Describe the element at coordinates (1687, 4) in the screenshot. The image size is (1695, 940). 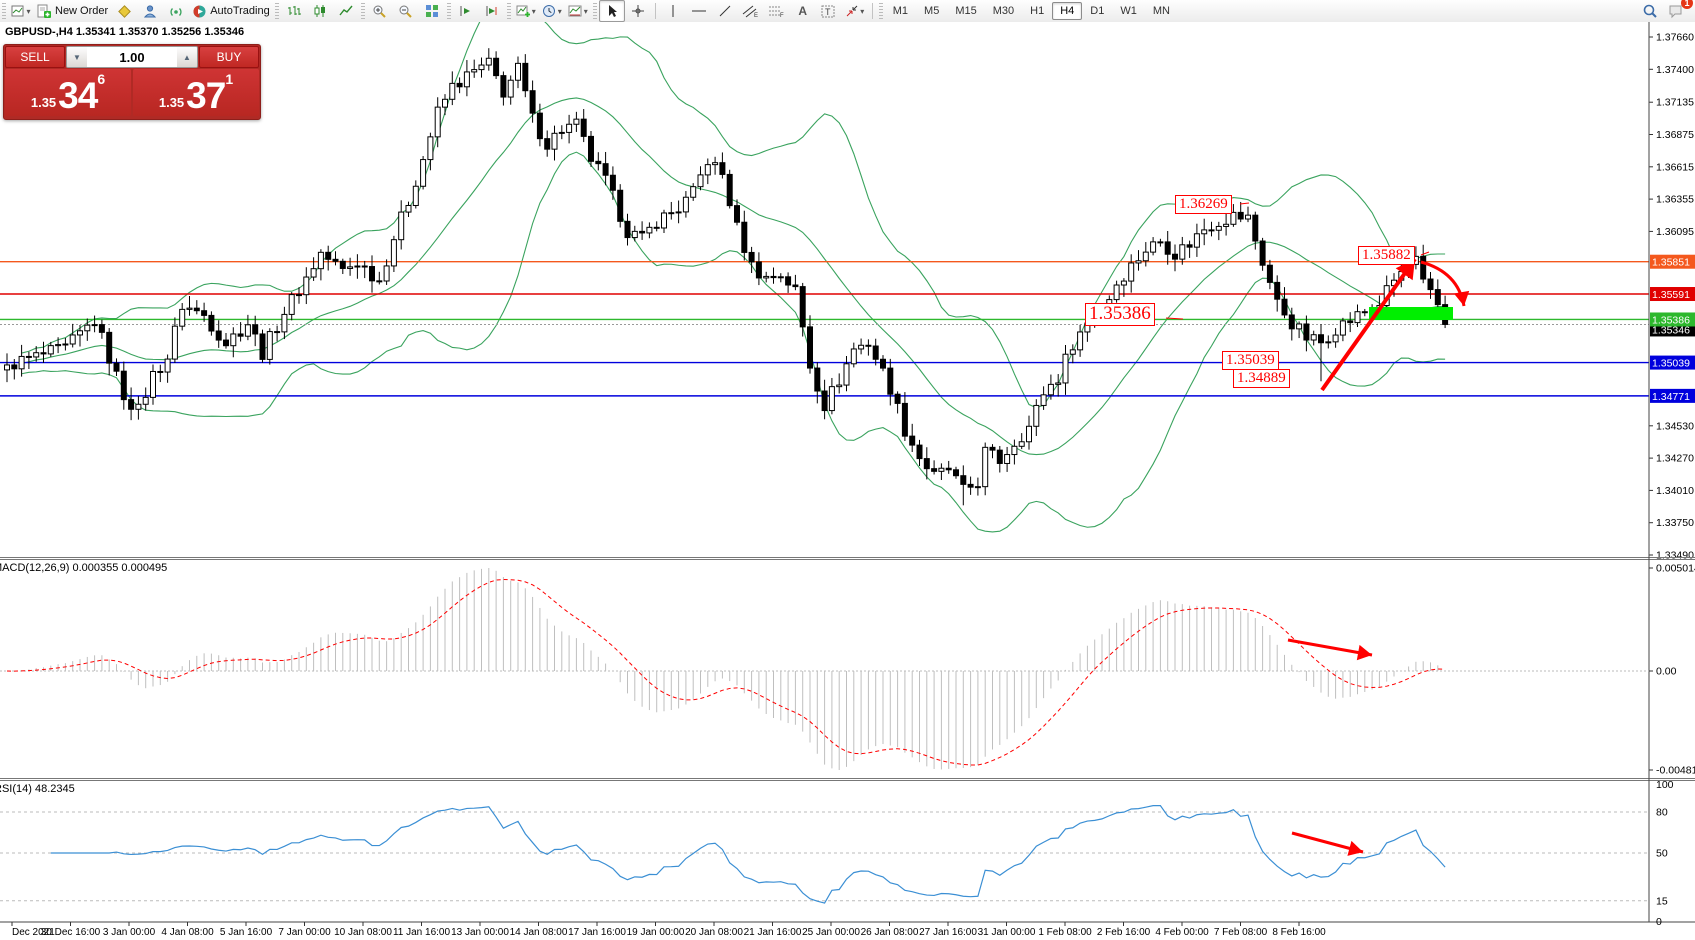
I see `notification-count-badge: 1` at that location.